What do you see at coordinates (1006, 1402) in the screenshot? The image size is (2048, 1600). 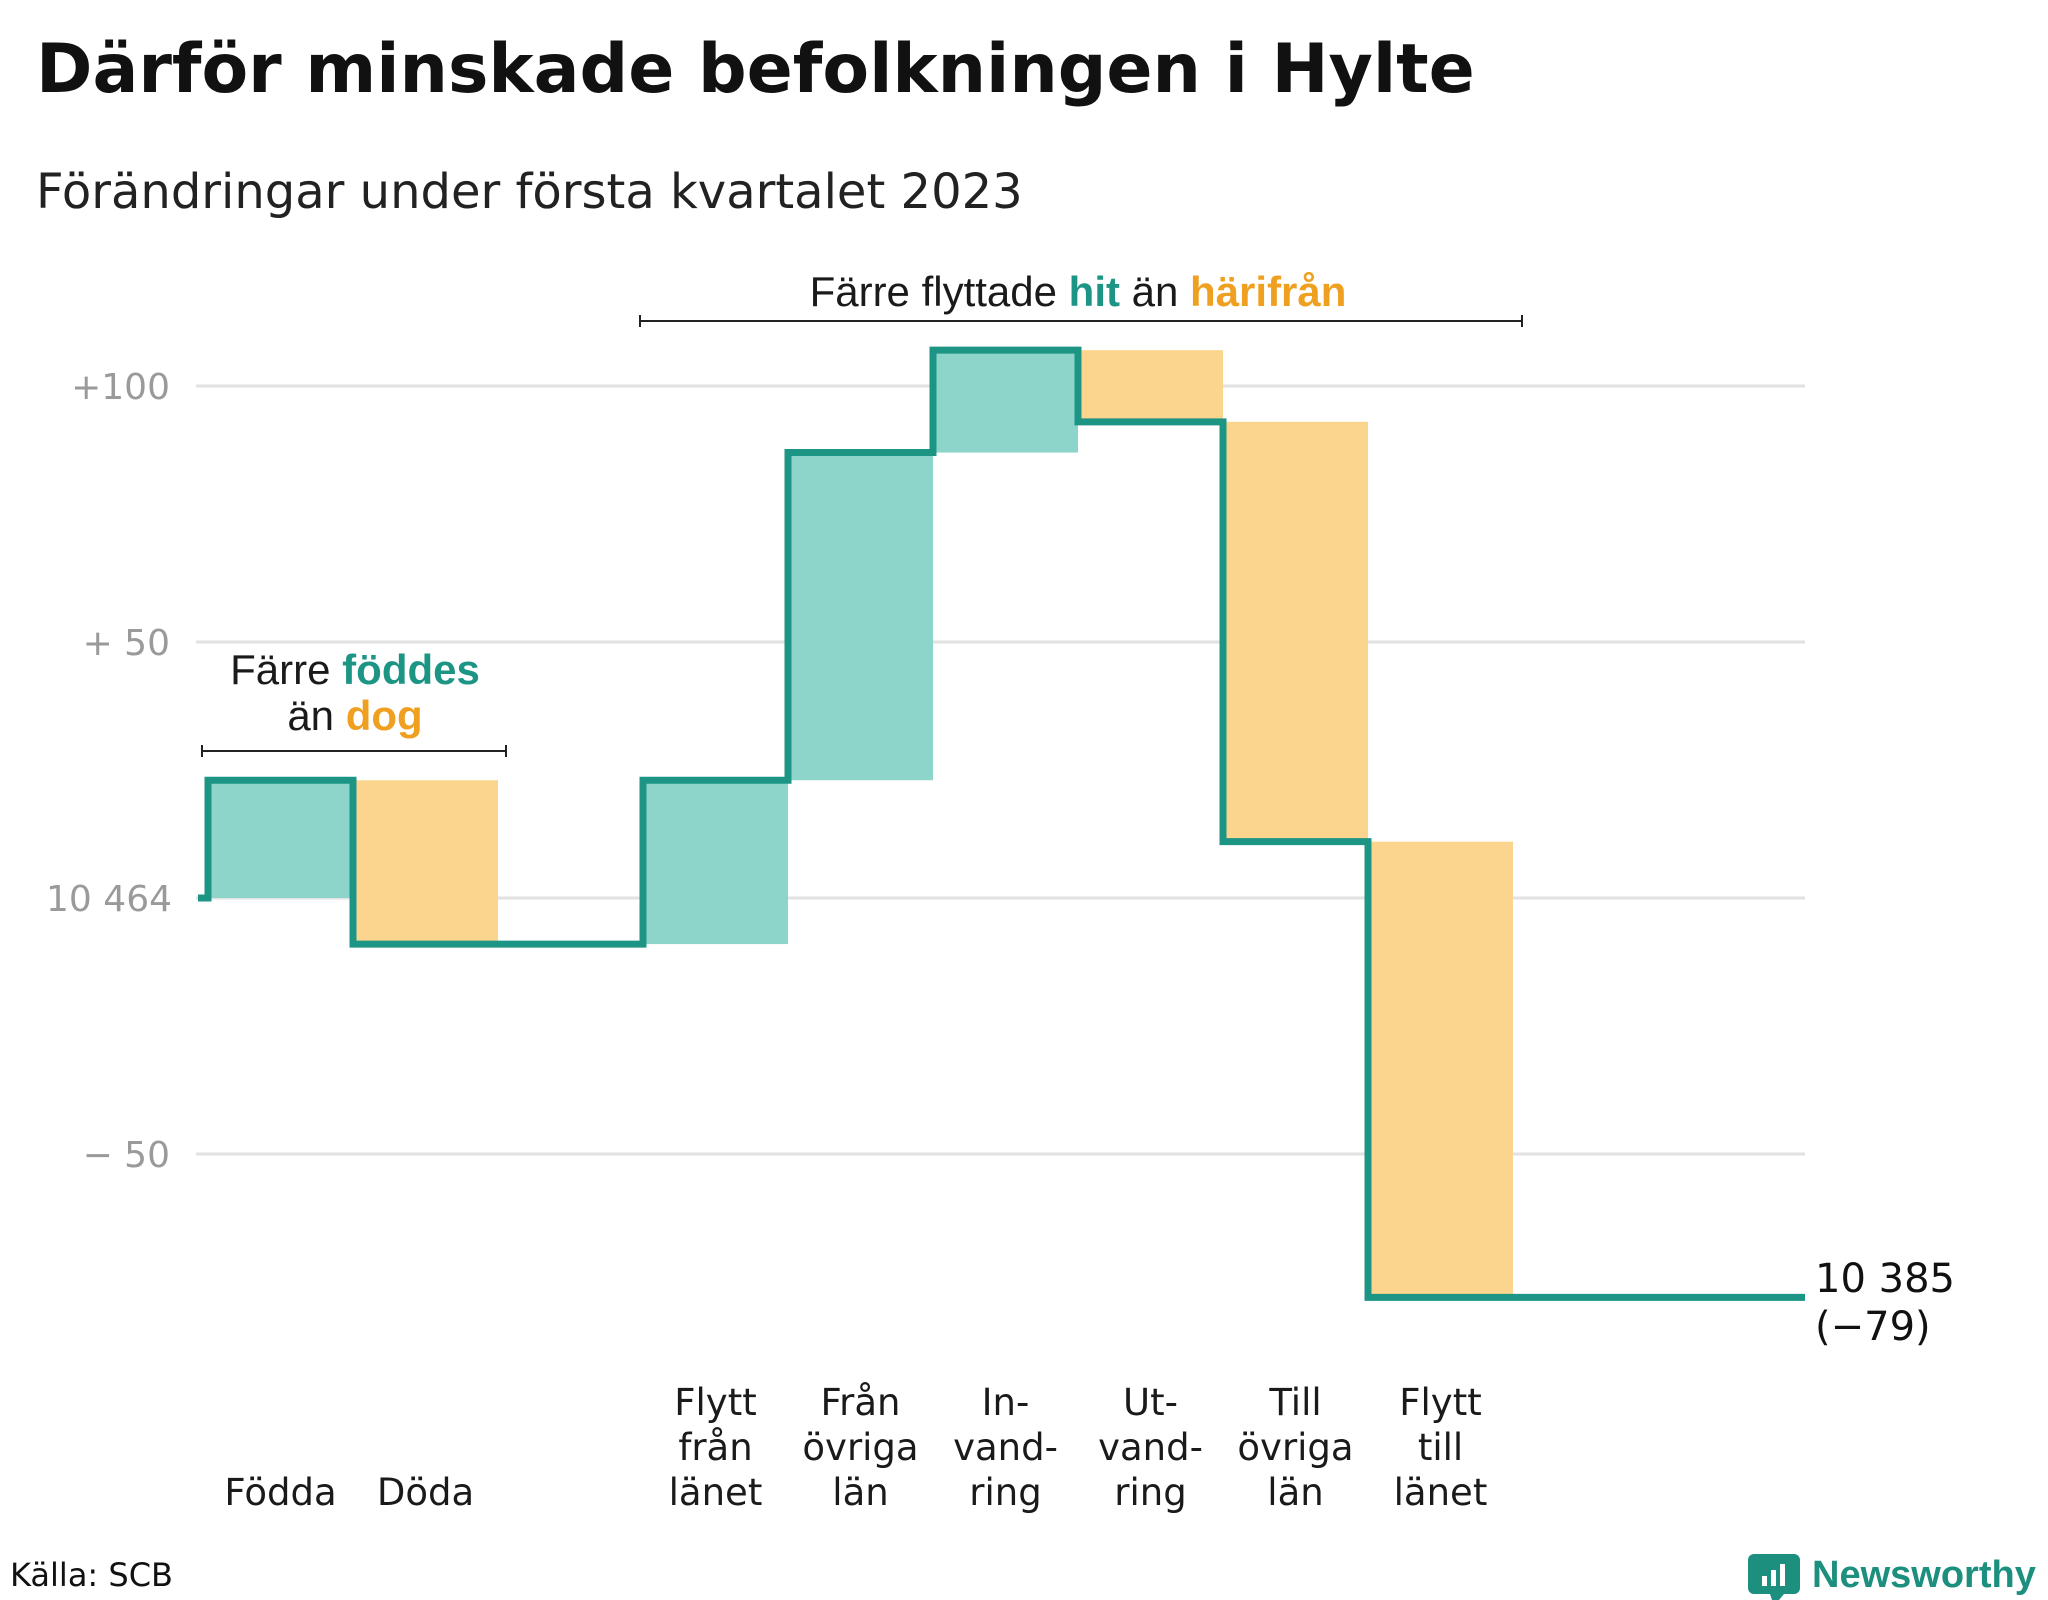 I see `category-label: In-` at bounding box center [1006, 1402].